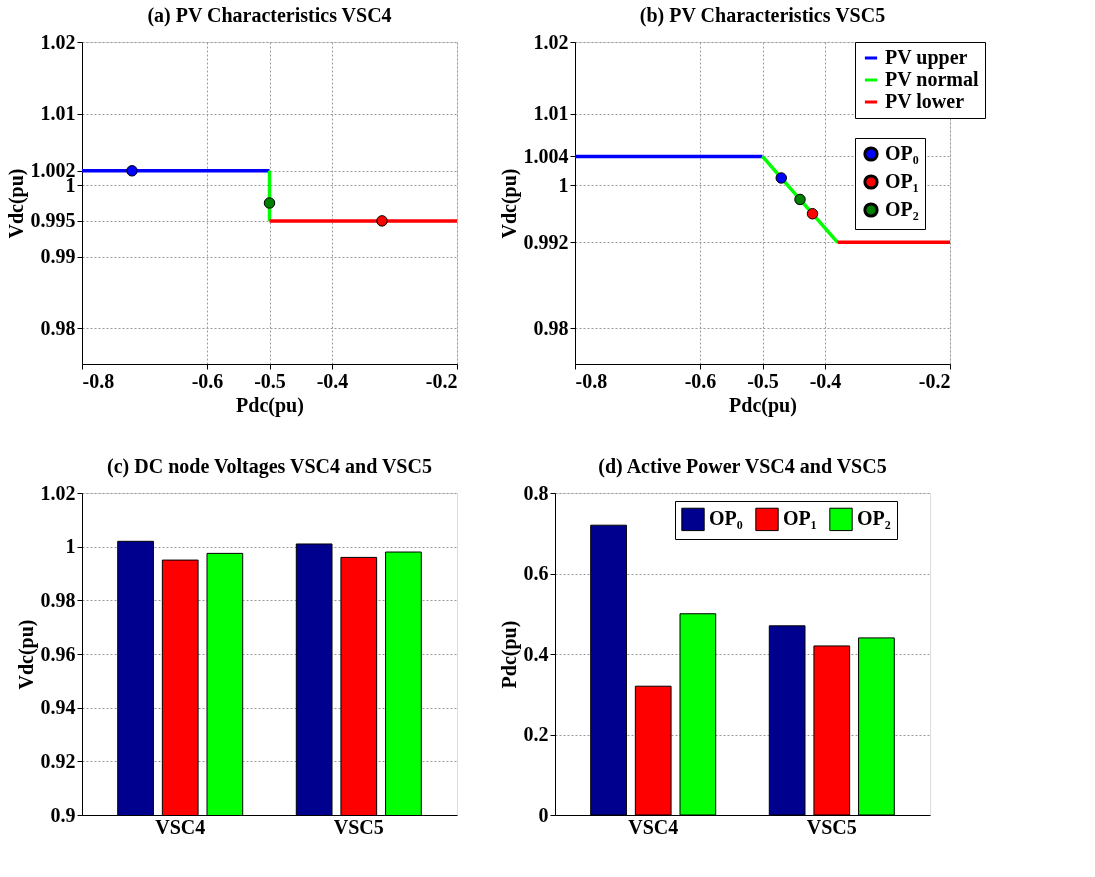 The width and height of the screenshot is (1095, 877). What do you see at coordinates (269, 466) in the screenshot?
I see `chart-title: (c) DC node Voltages VSC4 and VSC5` at bounding box center [269, 466].